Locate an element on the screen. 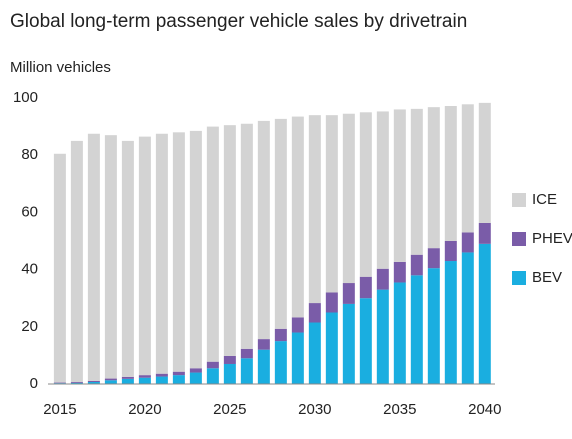 This screenshot has height=439, width=572. x-tick-label: 2030 is located at coordinates (314, 409).